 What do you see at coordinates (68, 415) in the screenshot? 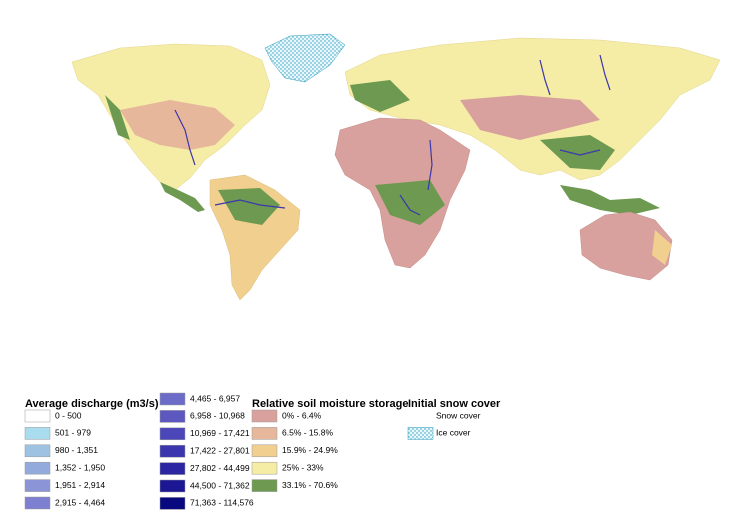
I see `legend-label: 0 - 500` at bounding box center [68, 415].